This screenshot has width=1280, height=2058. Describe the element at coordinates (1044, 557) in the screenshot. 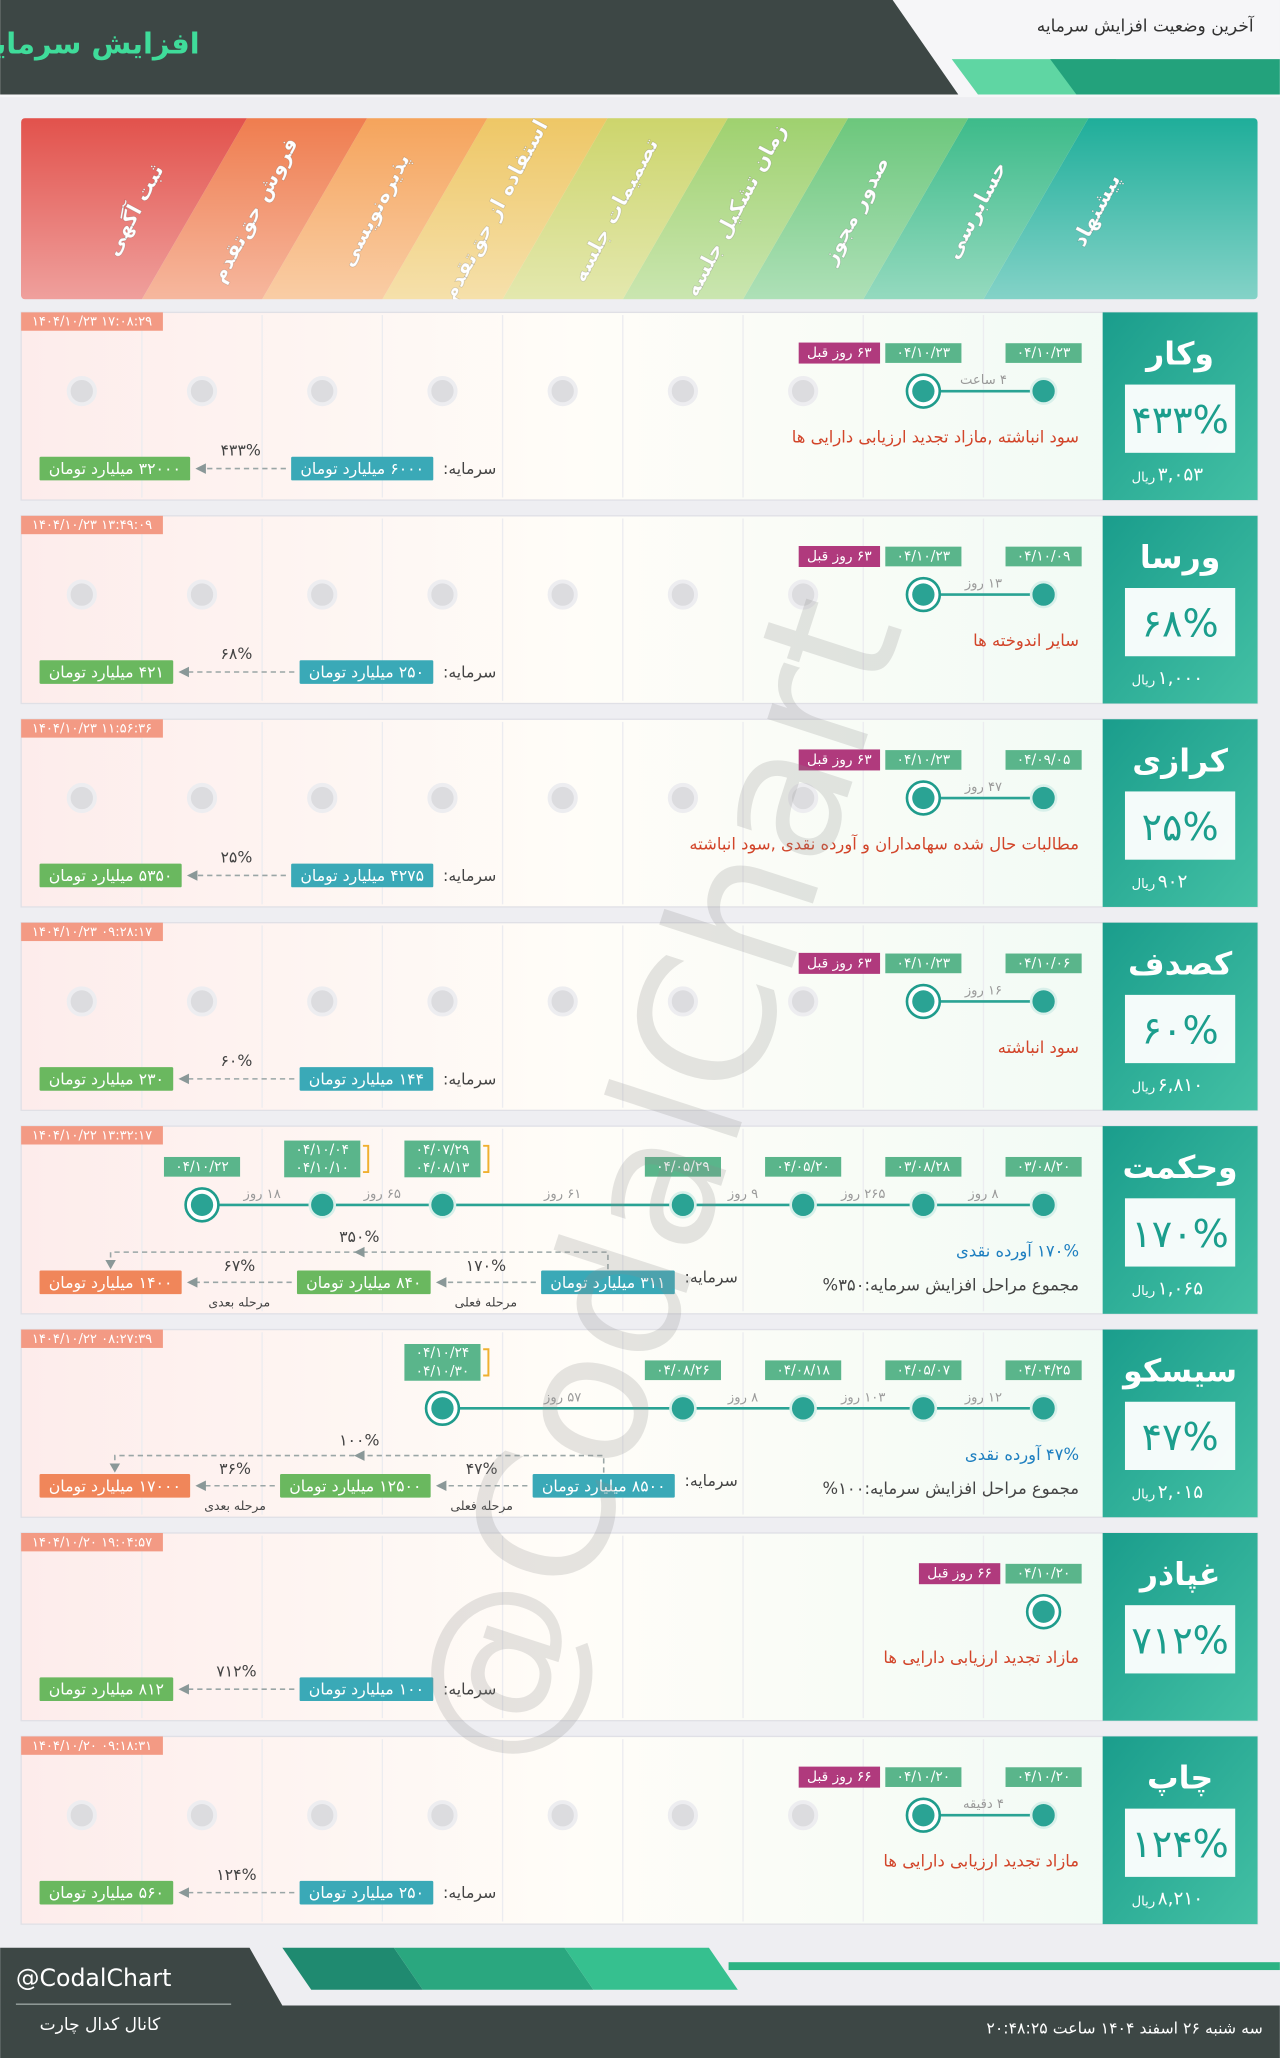

I see `step-date: ۰۴/۱۰/۰۹` at that location.